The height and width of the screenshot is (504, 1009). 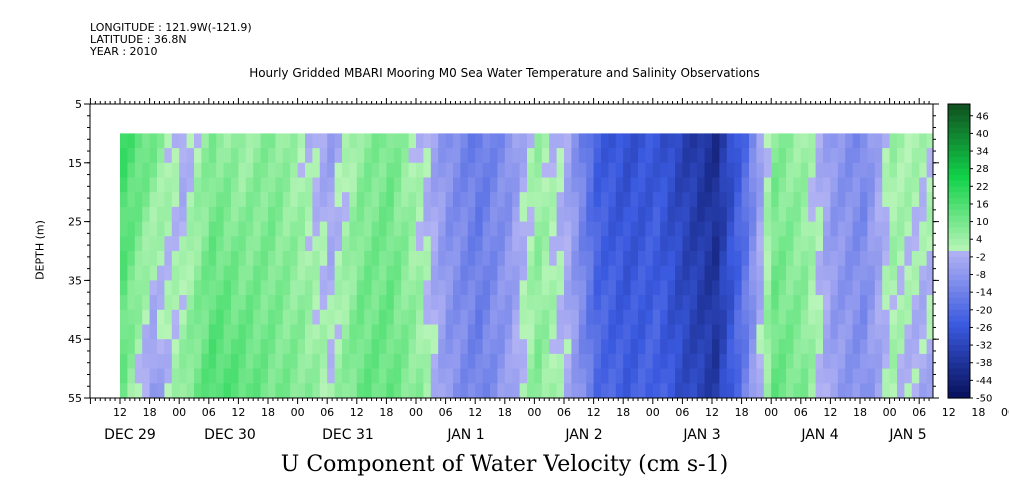 I want to click on x-hour-label: 06, so click(x=327, y=412).